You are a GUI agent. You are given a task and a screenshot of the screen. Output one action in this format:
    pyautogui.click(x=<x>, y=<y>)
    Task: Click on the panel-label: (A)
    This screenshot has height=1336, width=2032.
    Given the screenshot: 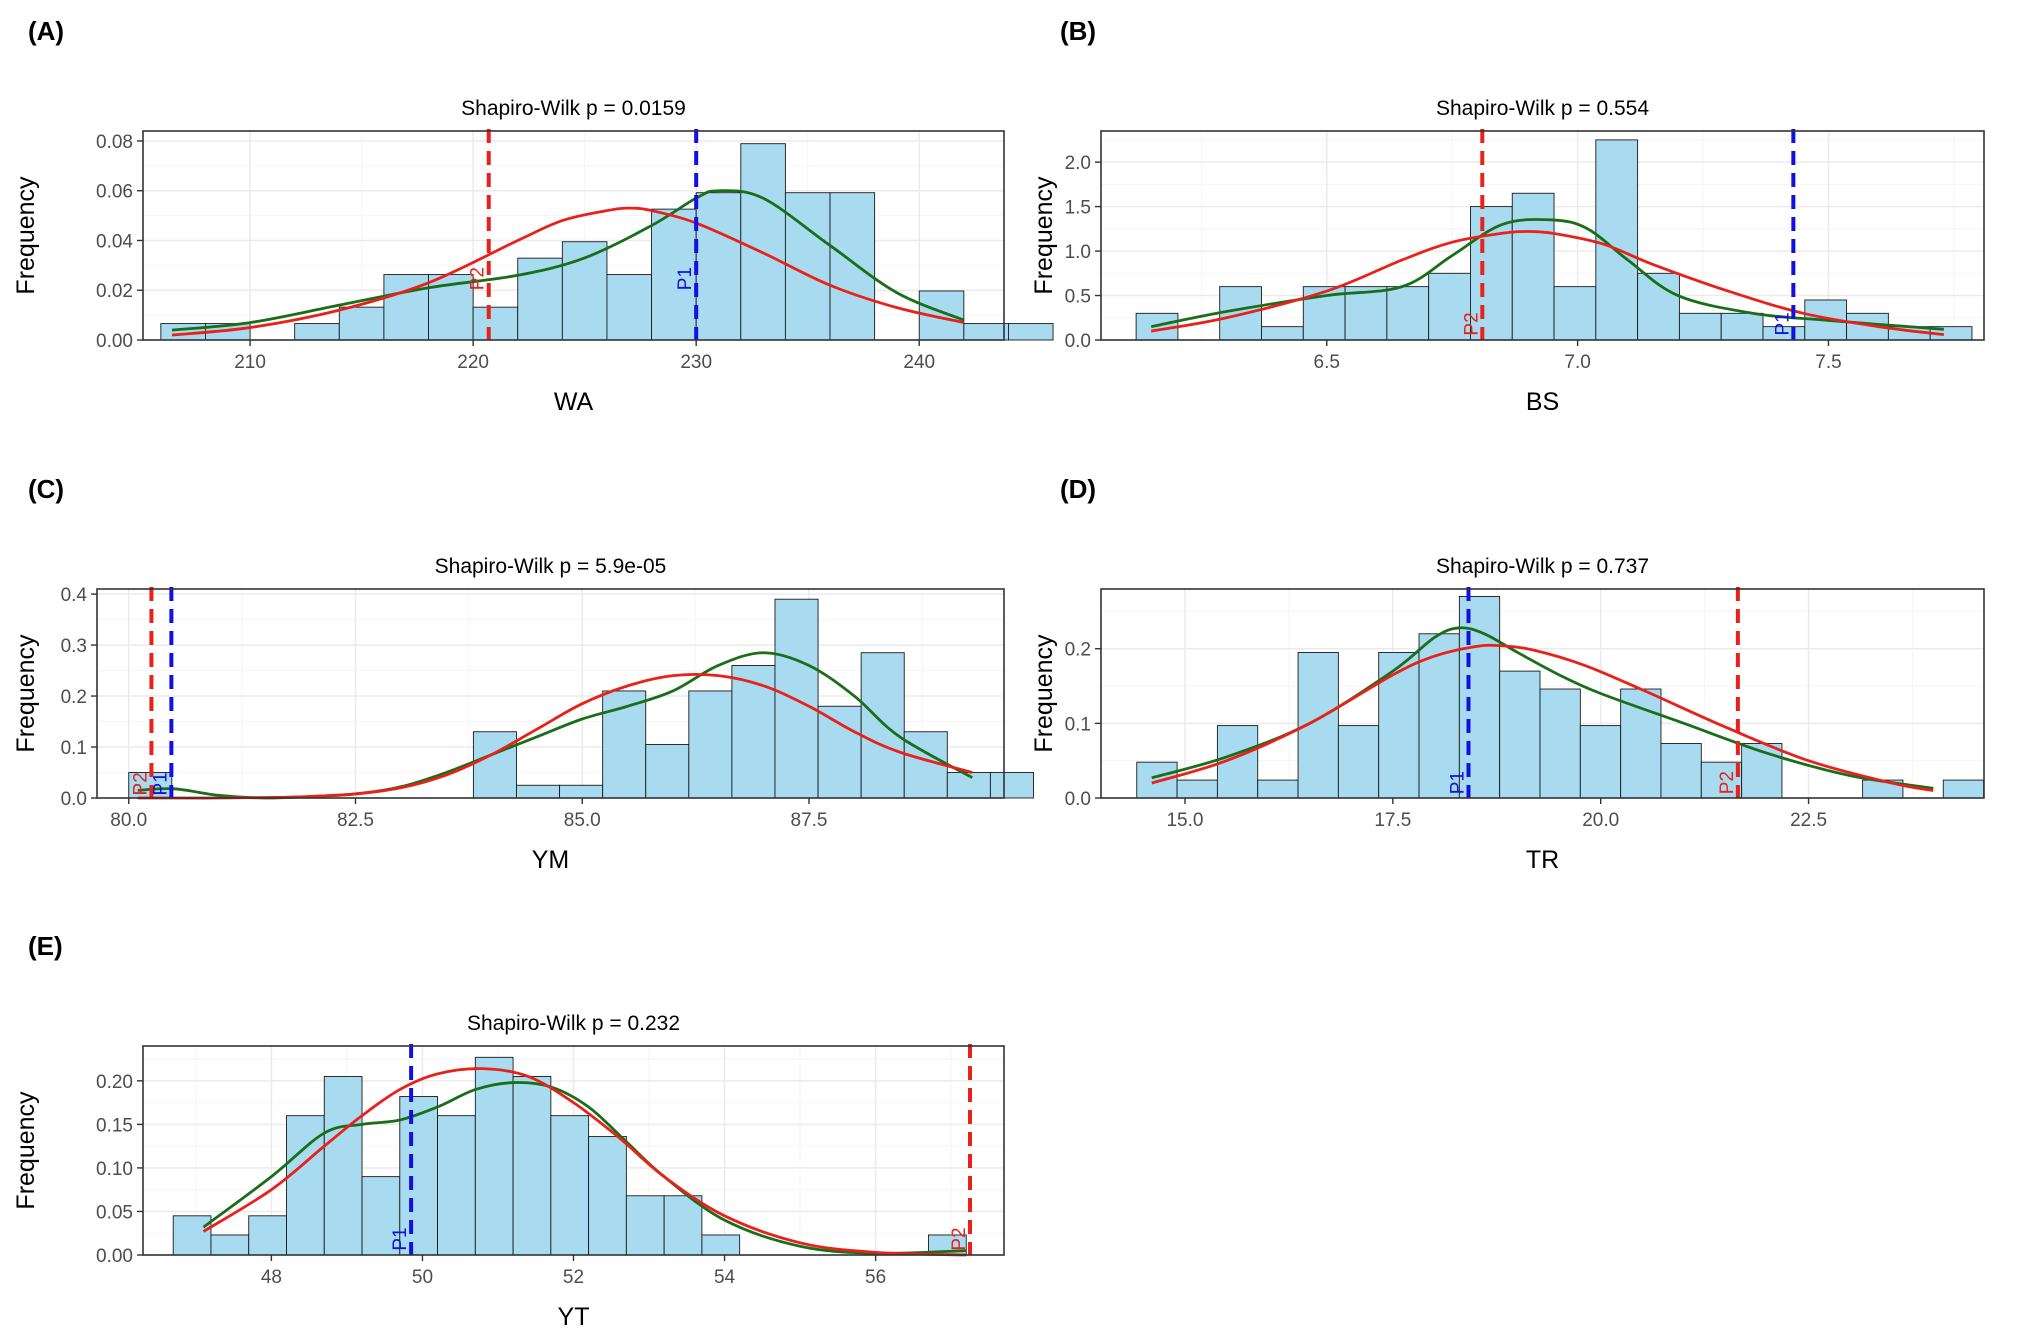 What is the action you would take?
    pyautogui.click(x=46, y=31)
    